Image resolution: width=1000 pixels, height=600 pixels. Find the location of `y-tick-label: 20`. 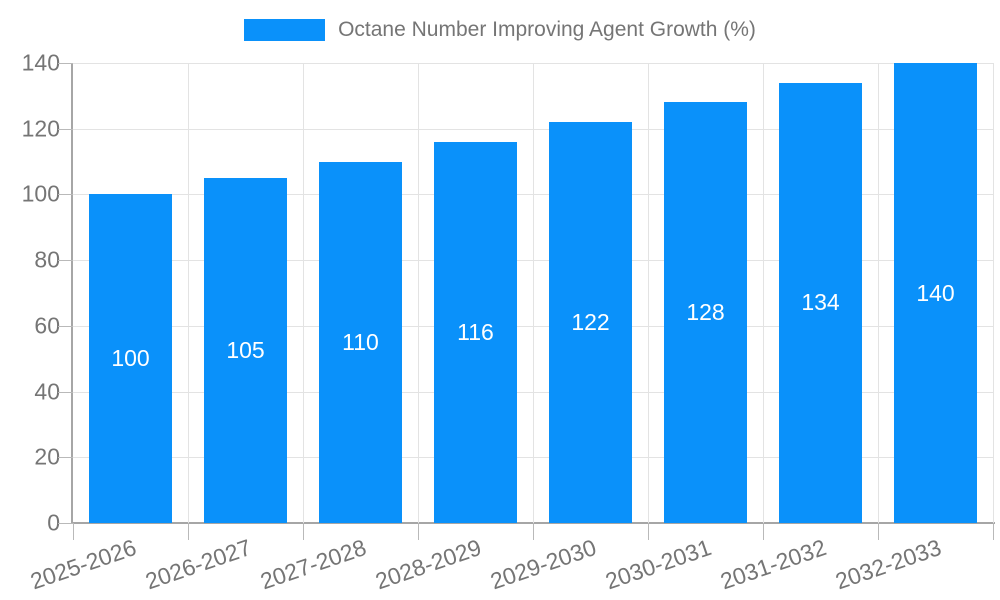

y-tick-label: 20 is located at coordinates (47, 456).